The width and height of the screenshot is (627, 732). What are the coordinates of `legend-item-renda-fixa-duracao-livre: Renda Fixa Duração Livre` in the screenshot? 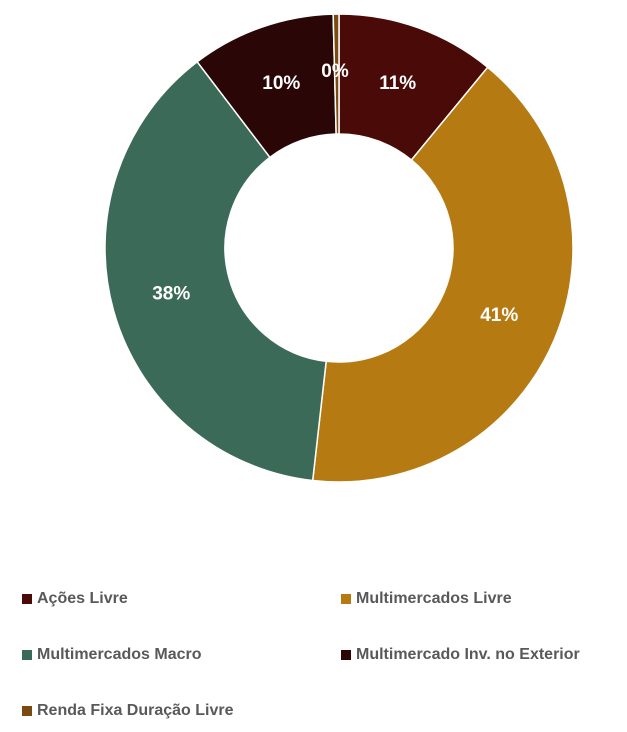 It's located at (128, 711).